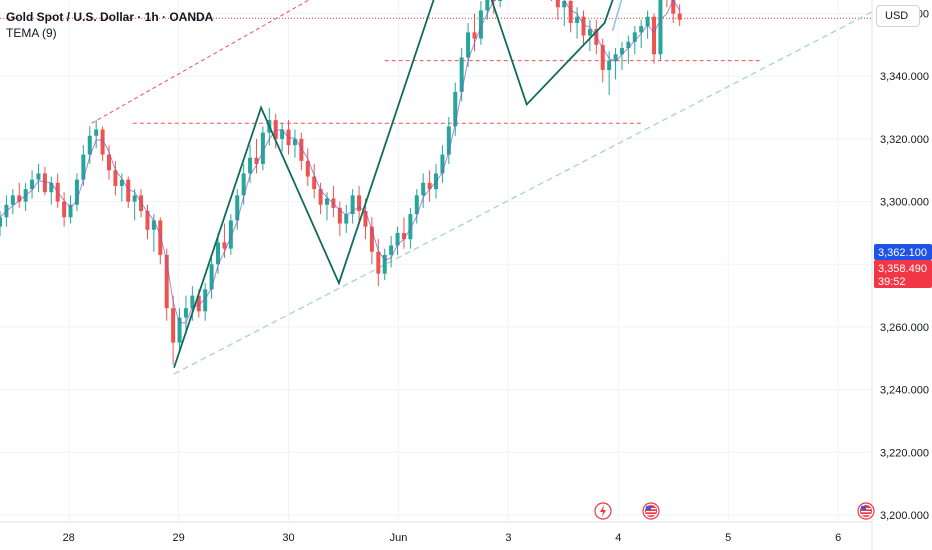 The image size is (932, 550). Describe the element at coordinates (288, 538) in the screenshot. I see `time-tick-label: 30` at that location.